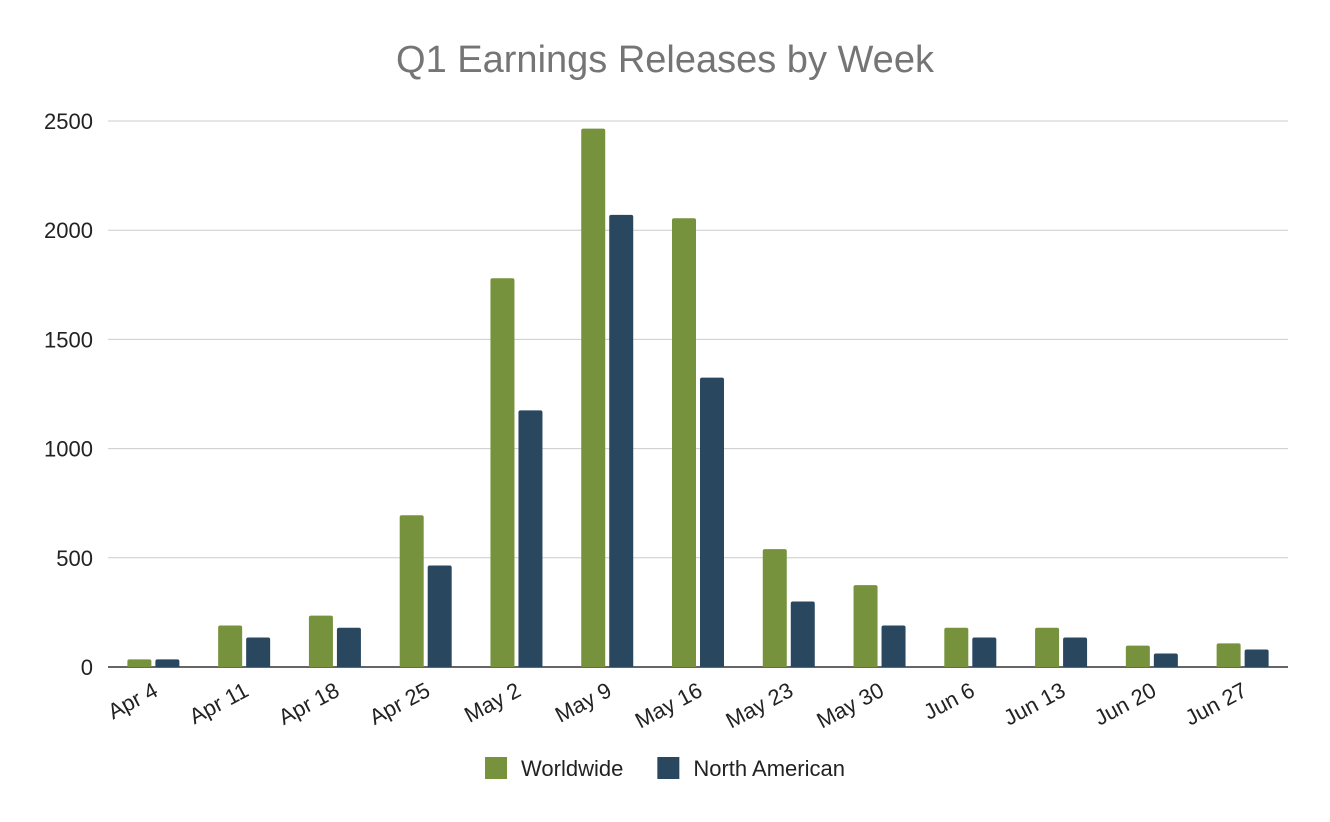 This screenshot has width=1330, height=822. I want to click on y-tick-label: 1000, so click(68, 449).